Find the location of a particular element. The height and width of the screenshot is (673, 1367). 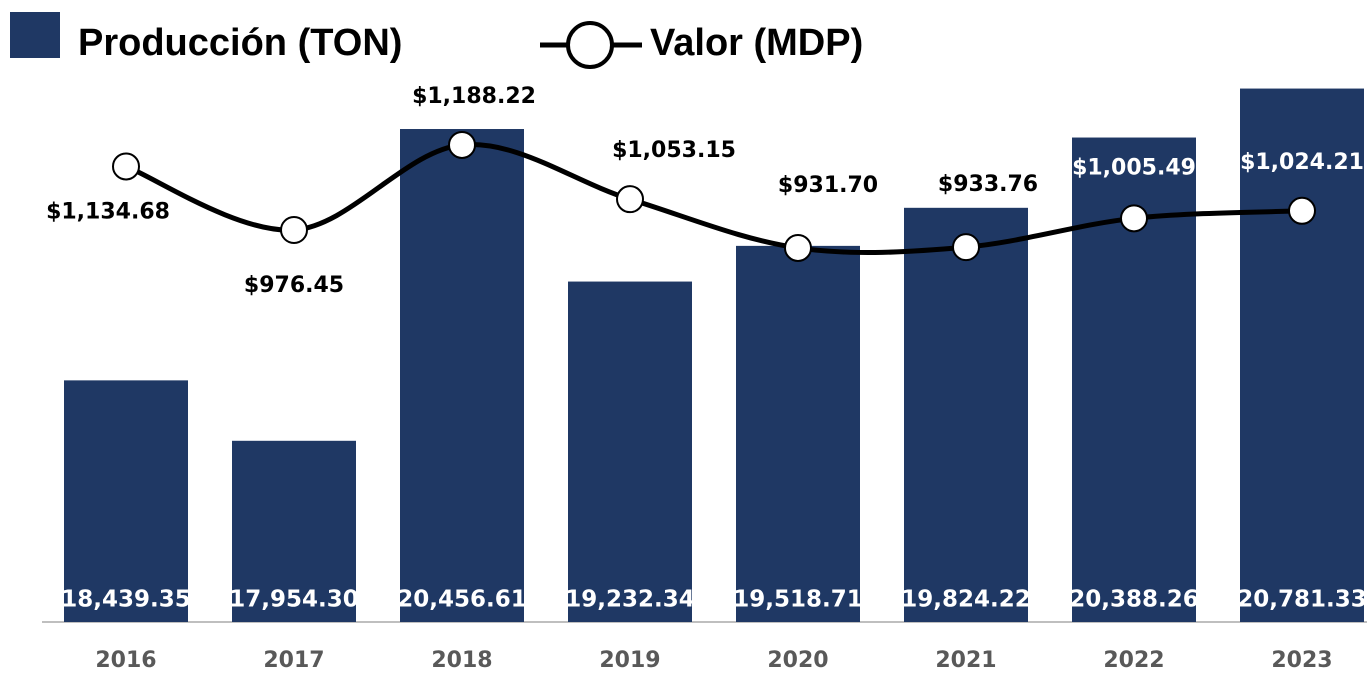

legend-swatch-bar is located at coordinates (35, 35).